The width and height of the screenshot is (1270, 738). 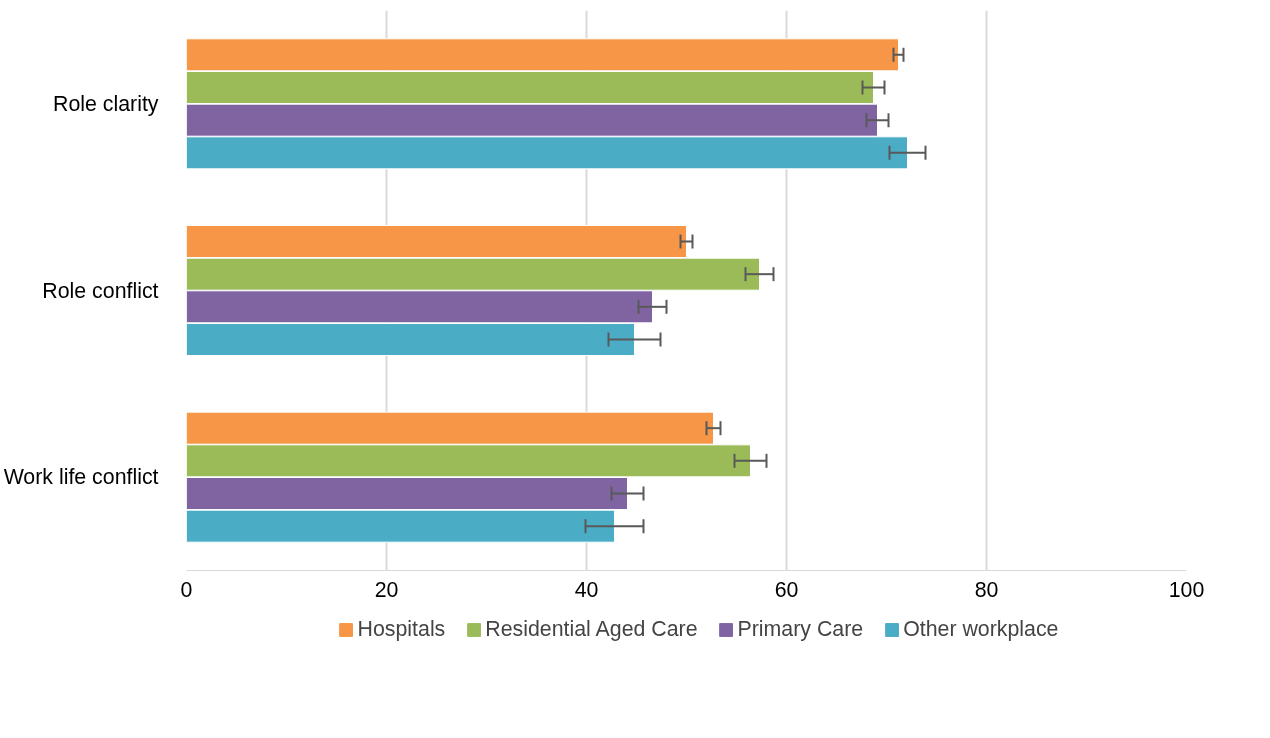 I want to click on y-tick-label: Role clarity, so click(x=106, y=103).